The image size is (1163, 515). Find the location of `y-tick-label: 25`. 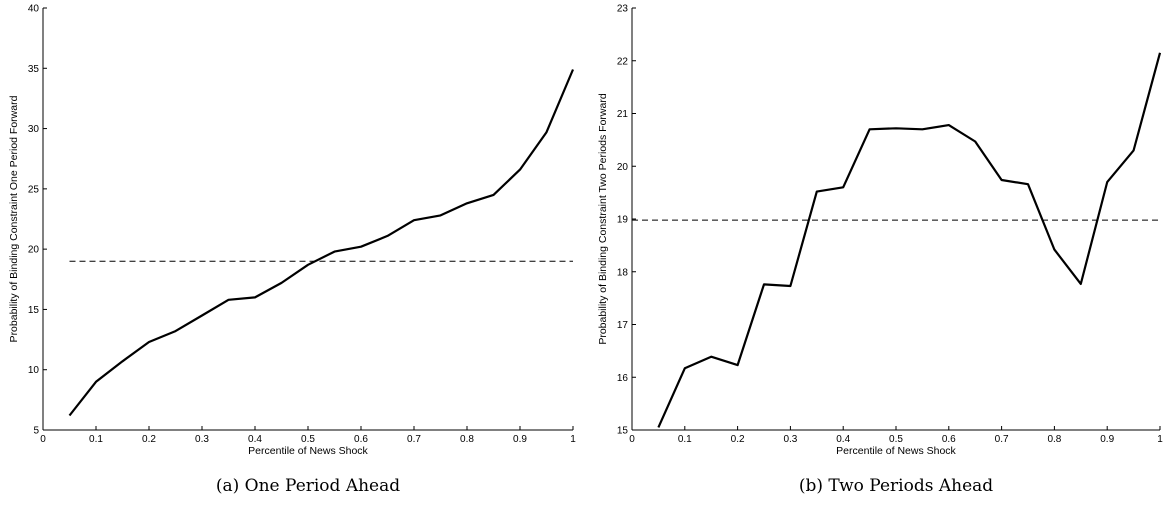

y-tick-label: 25 is located at coordinates (34, 189).